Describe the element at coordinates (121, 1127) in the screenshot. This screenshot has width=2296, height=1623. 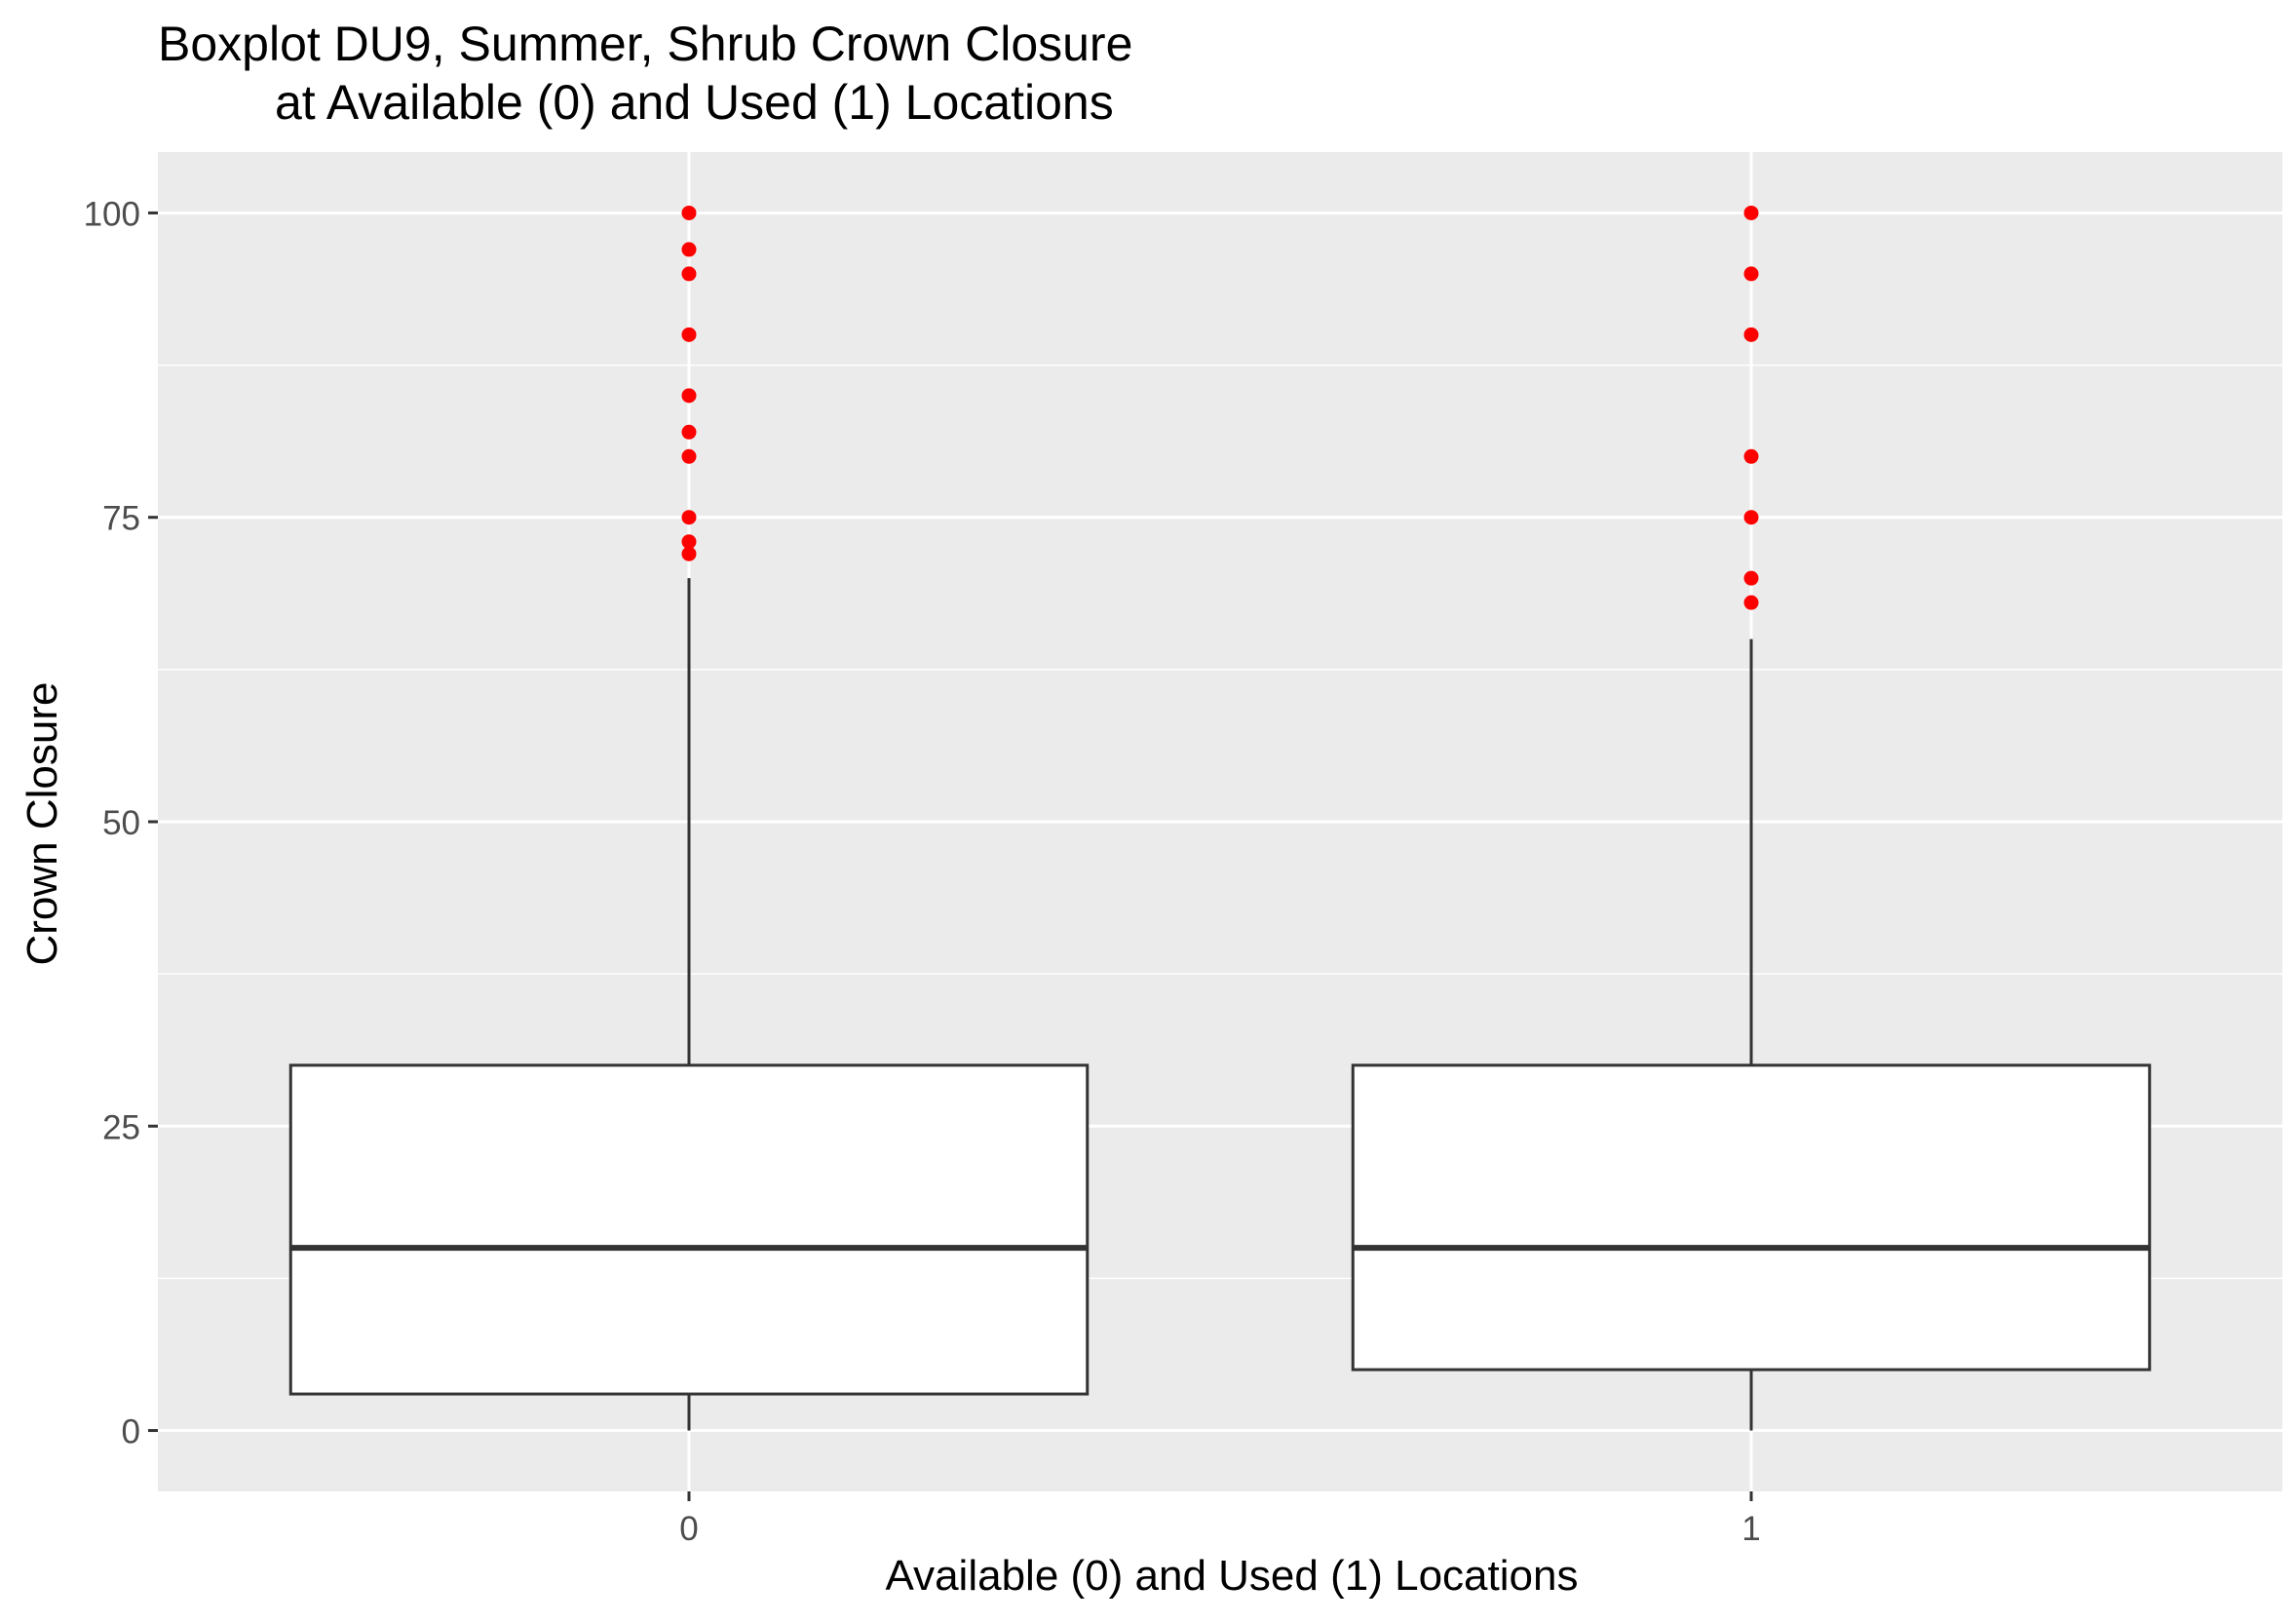
I see `y-tick-label: 25` at that location.